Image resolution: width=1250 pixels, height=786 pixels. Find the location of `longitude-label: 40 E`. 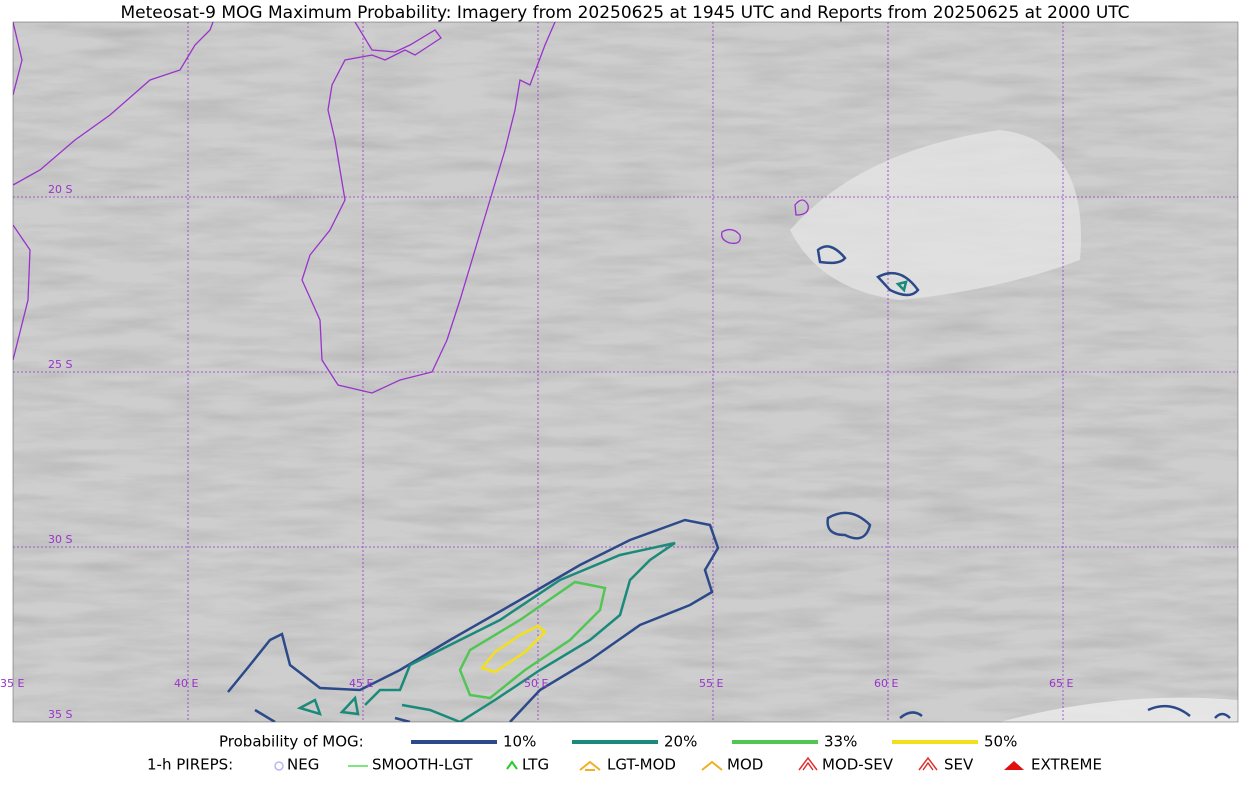

longitude-label: 40 E is located at coordinates (186, 683).